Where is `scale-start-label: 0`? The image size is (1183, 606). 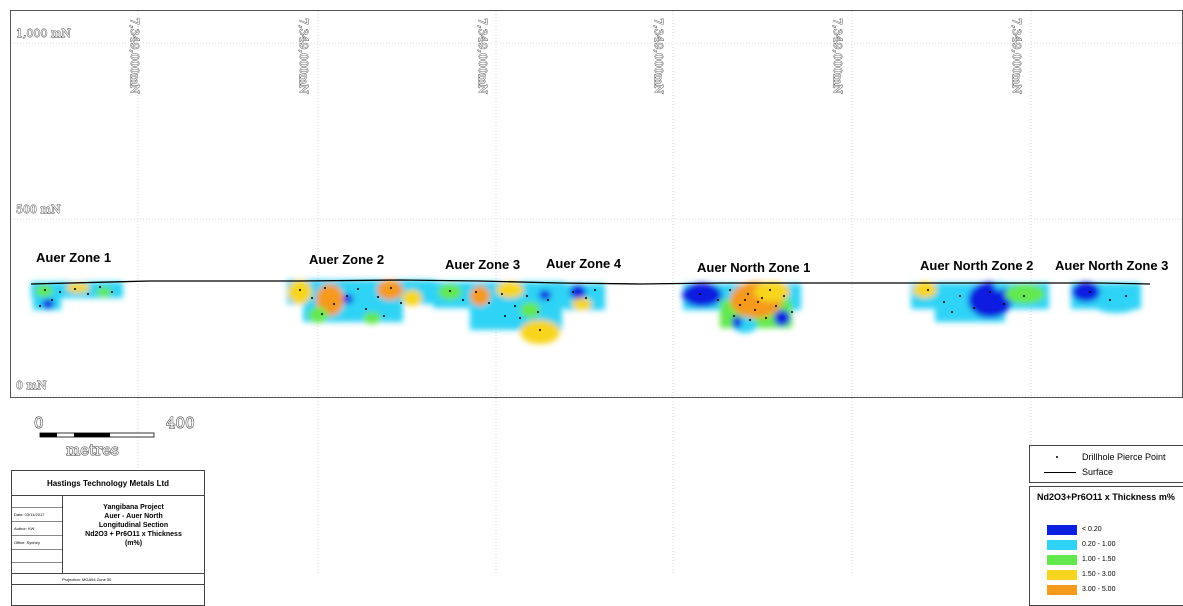
scale-start-label: 0 is located at coordinates (39, 423).